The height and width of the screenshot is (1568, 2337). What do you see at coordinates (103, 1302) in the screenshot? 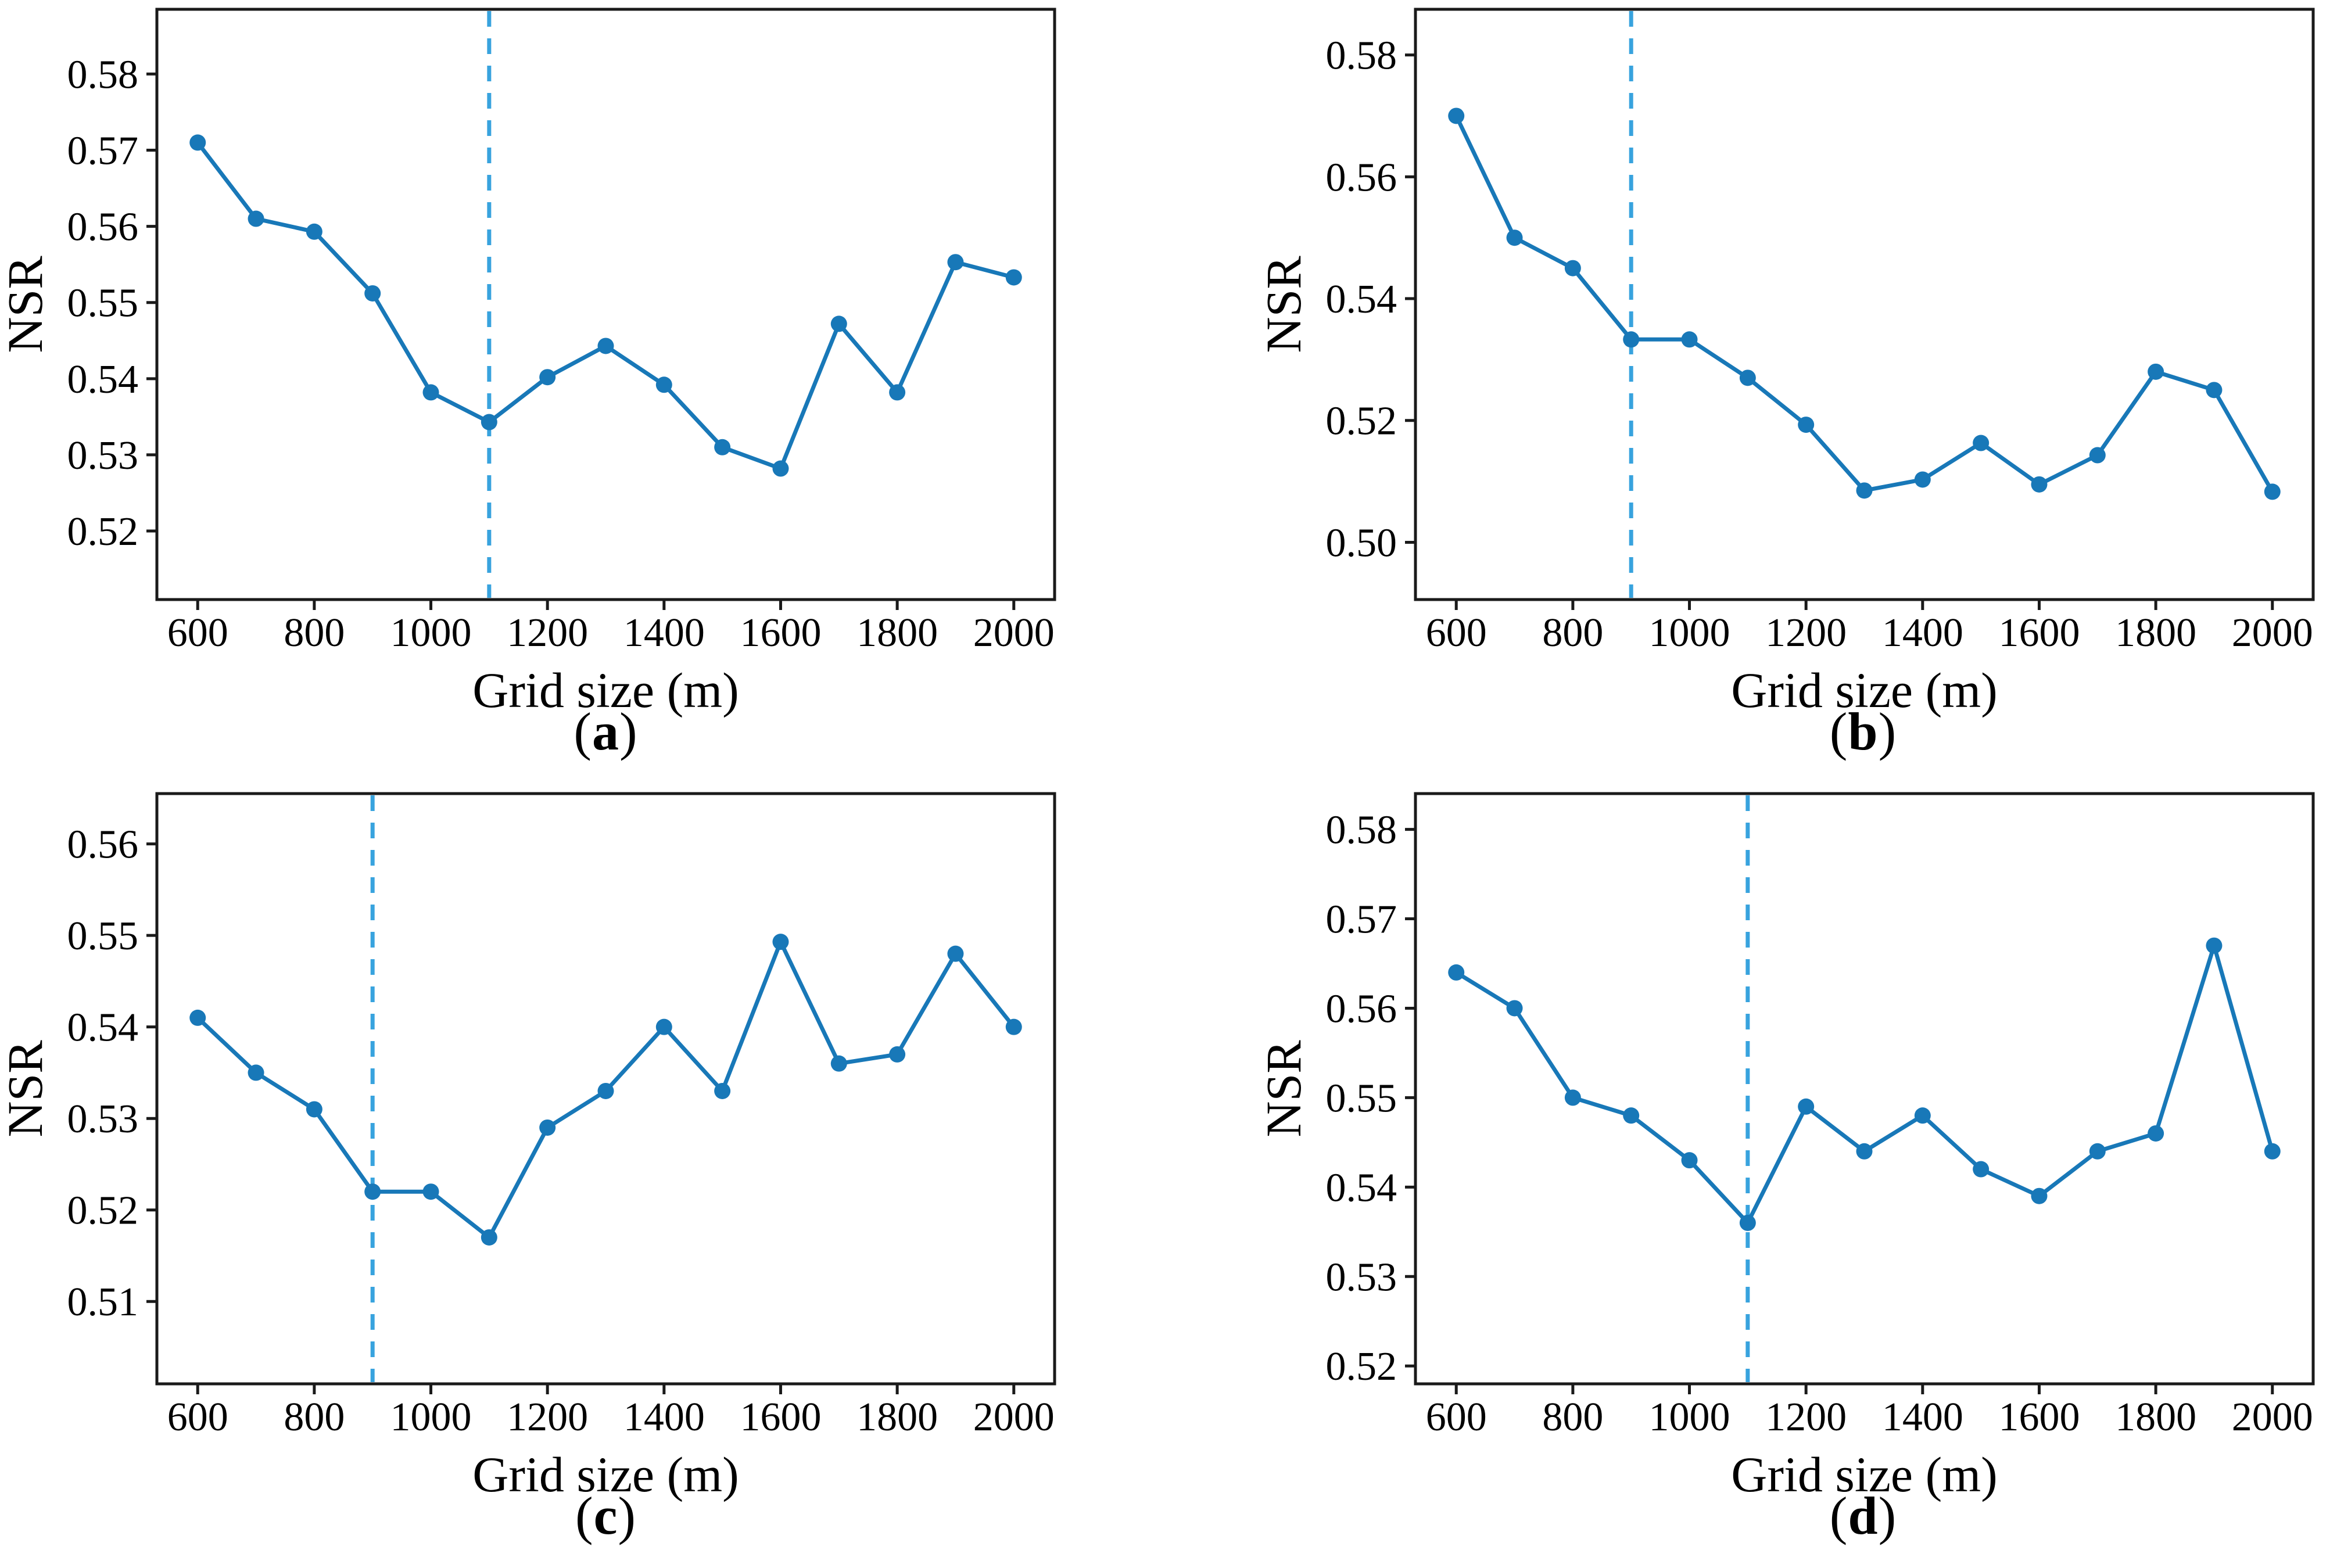
I see `y-tick-label: 0.51` at bounding box center [103, 1302].